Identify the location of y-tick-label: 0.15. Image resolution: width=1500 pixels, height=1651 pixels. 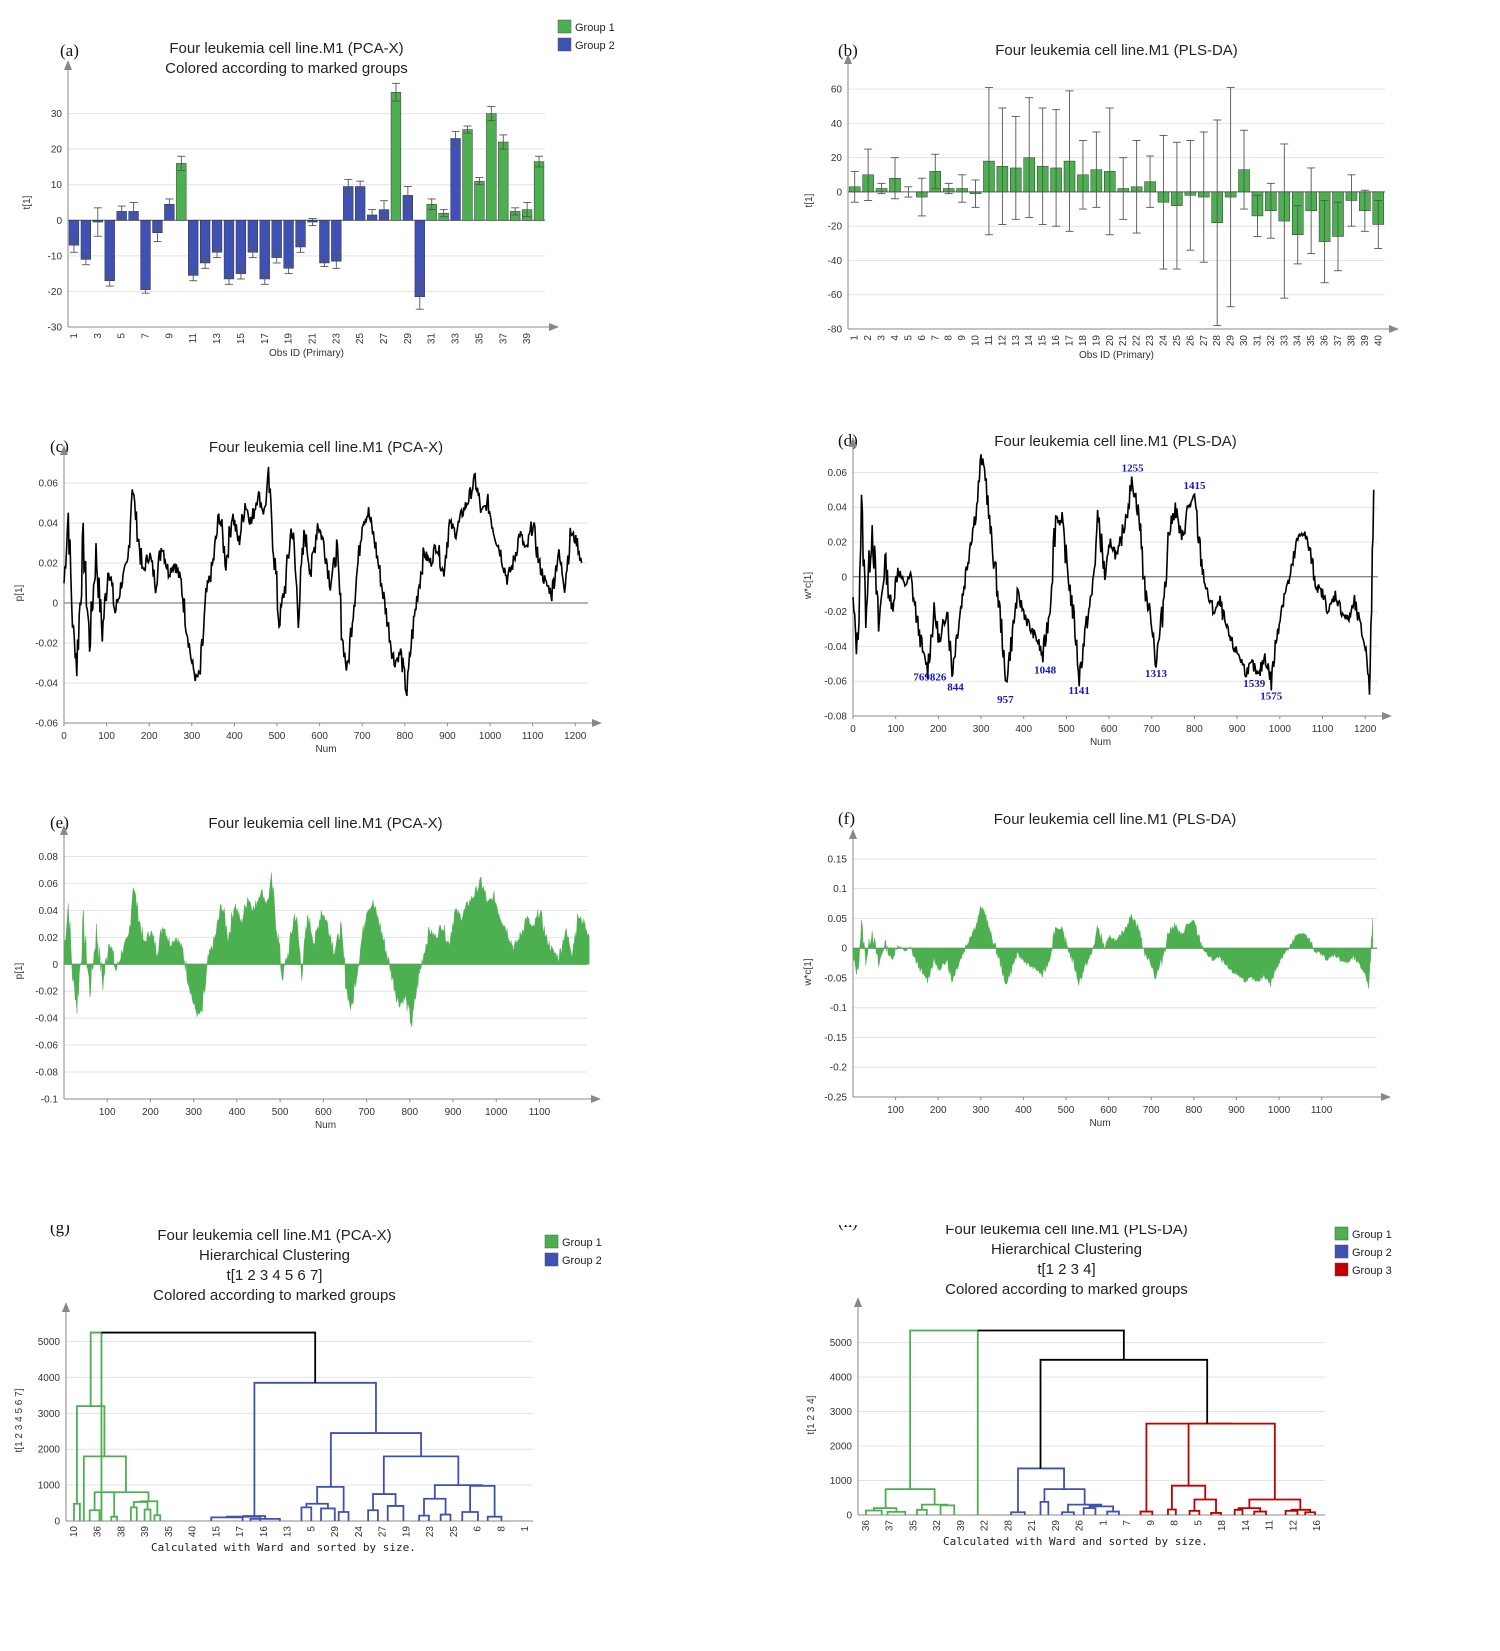
(838, 859).